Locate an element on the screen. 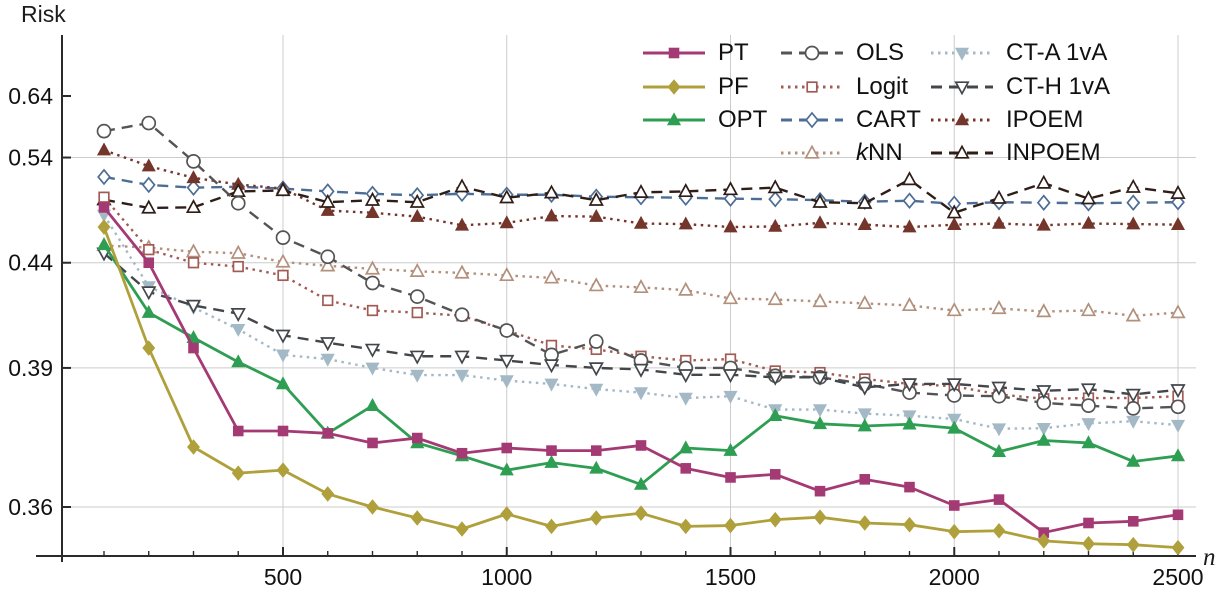 The height and width of the screenshot is (591, 1232). x-tick-label-1000: 1000 is located at coordinates (506, 577).